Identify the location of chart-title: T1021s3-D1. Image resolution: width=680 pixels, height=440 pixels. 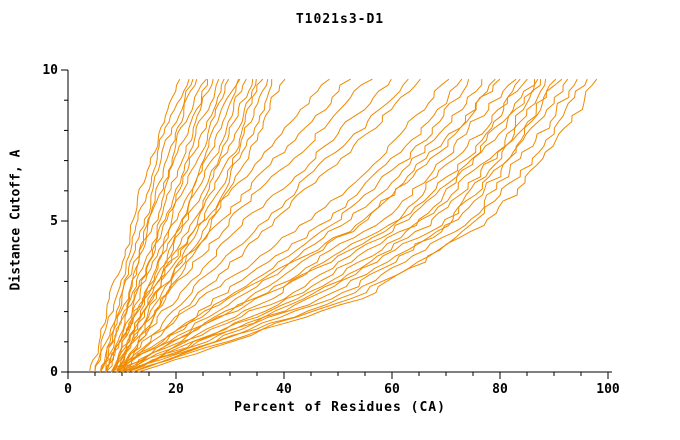
(340, 19).